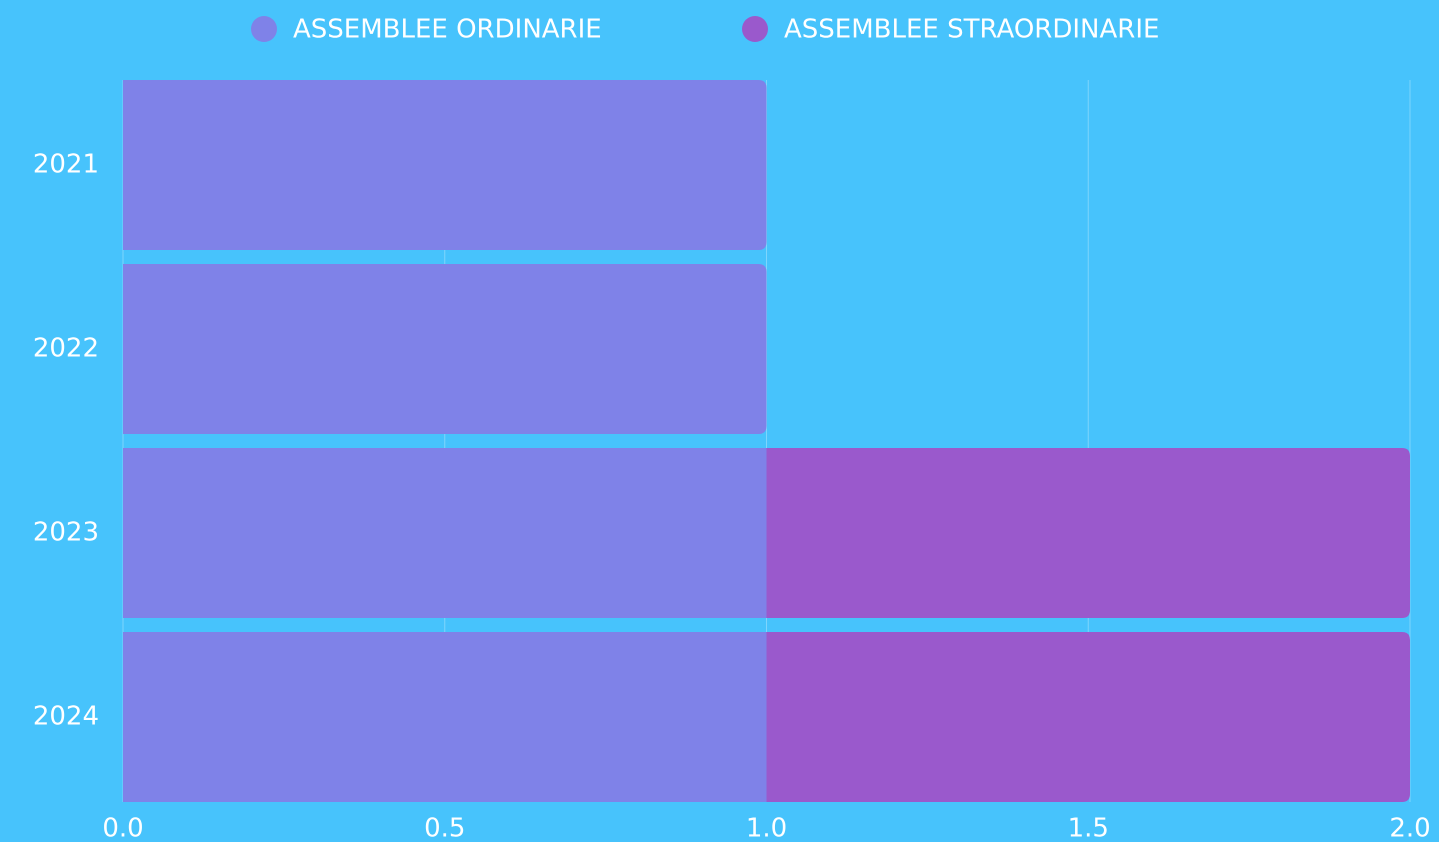 Image resolution: width=1439 pixels, height=842 pixels. What do you see at coordinates (122, 828) in the screenshot?
I see `x-tick-label: 0.0` at bounding box center [122, 828].